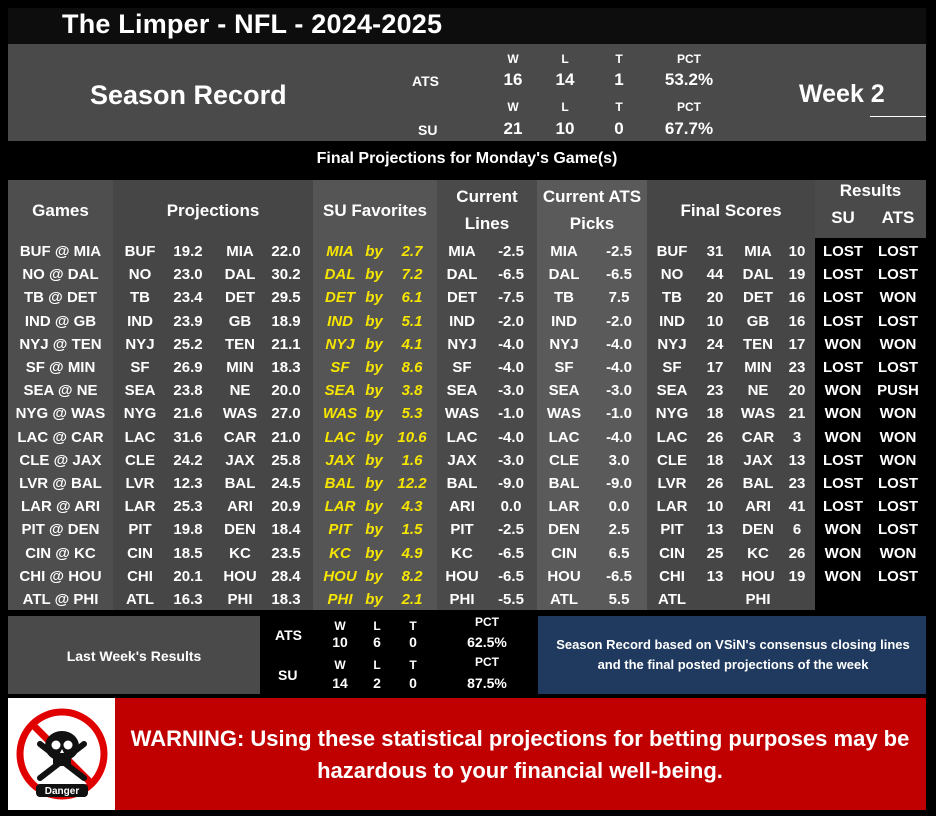 The width and height of the screenshot is (936, 816). Describe the element at coordinates (758, 599) in the screenshot. I see `final-team-2: PHI` at that location.